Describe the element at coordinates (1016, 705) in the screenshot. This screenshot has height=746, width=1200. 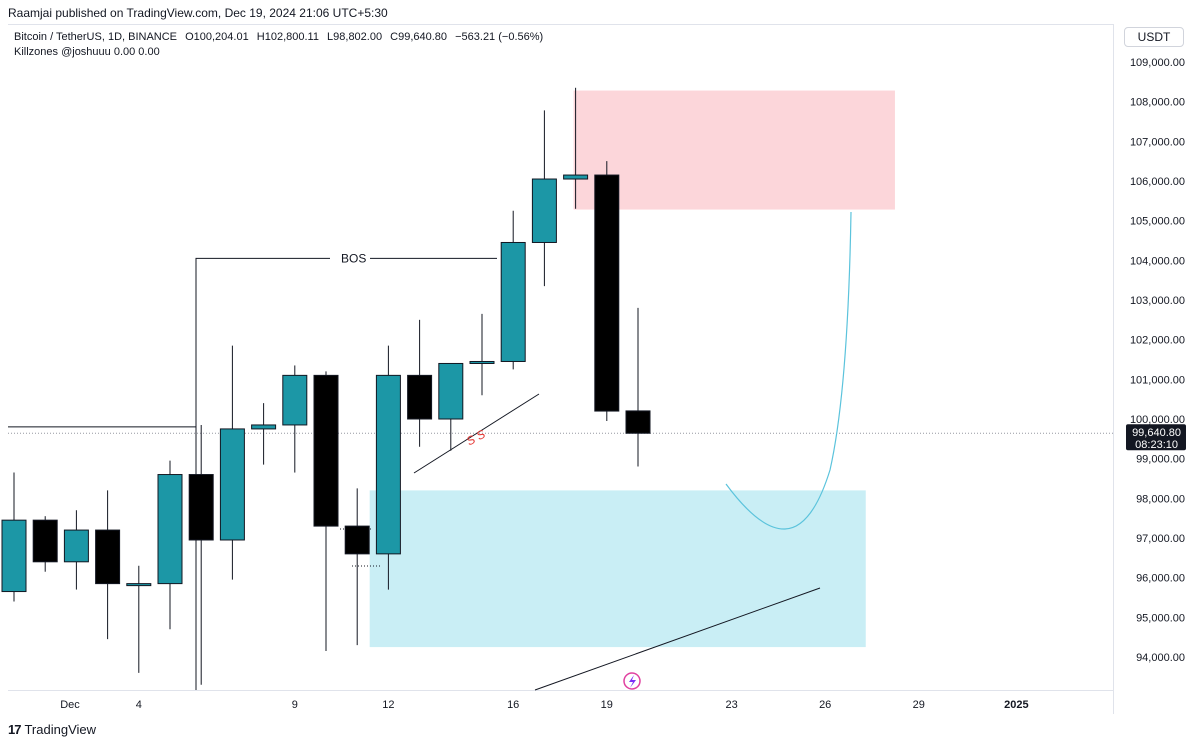
I see `time-tick-label: 2025` at that location.